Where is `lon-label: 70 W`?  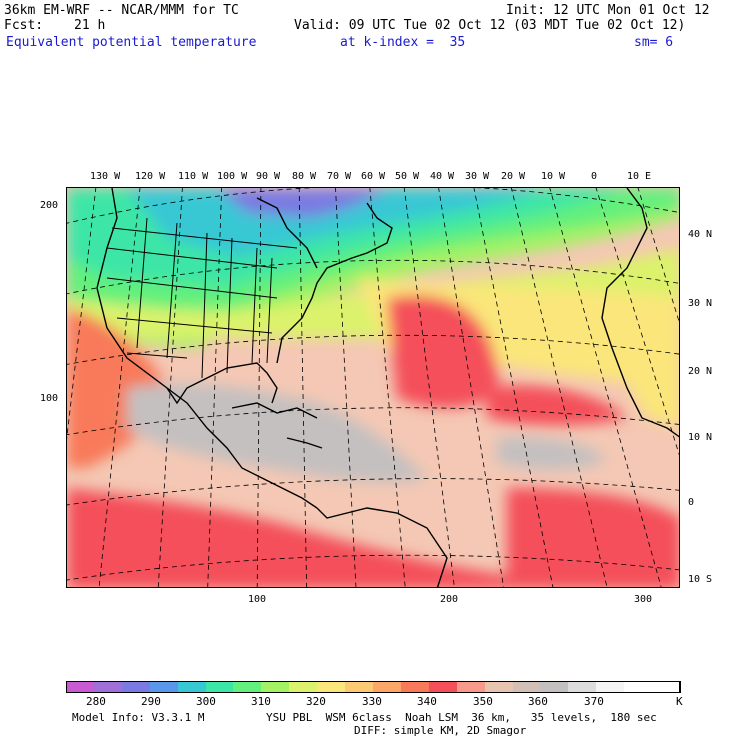
lon-label: 70 W is located at coordinates (339, 176).